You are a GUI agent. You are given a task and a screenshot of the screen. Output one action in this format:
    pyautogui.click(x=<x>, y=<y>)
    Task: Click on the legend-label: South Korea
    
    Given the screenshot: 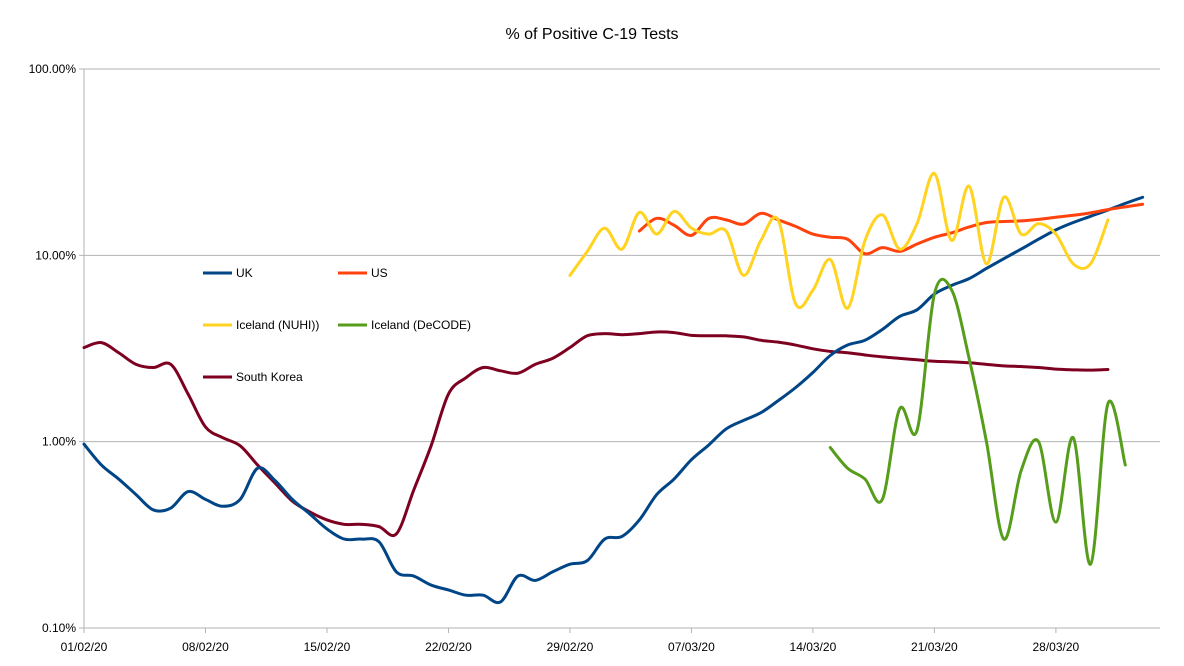 What is the action you would take?
    pyautogui.click(x=269, y=377)
    